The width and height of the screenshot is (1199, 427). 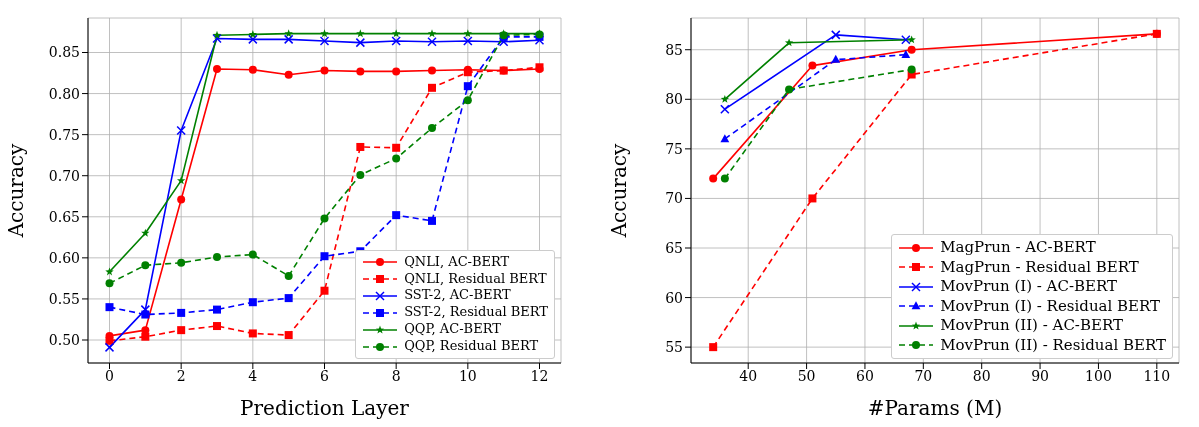 What do you see at coordinates (1040, 375) in the screenshot?
I see `x-tick-label: 90` at bounding box center [1040, 375].